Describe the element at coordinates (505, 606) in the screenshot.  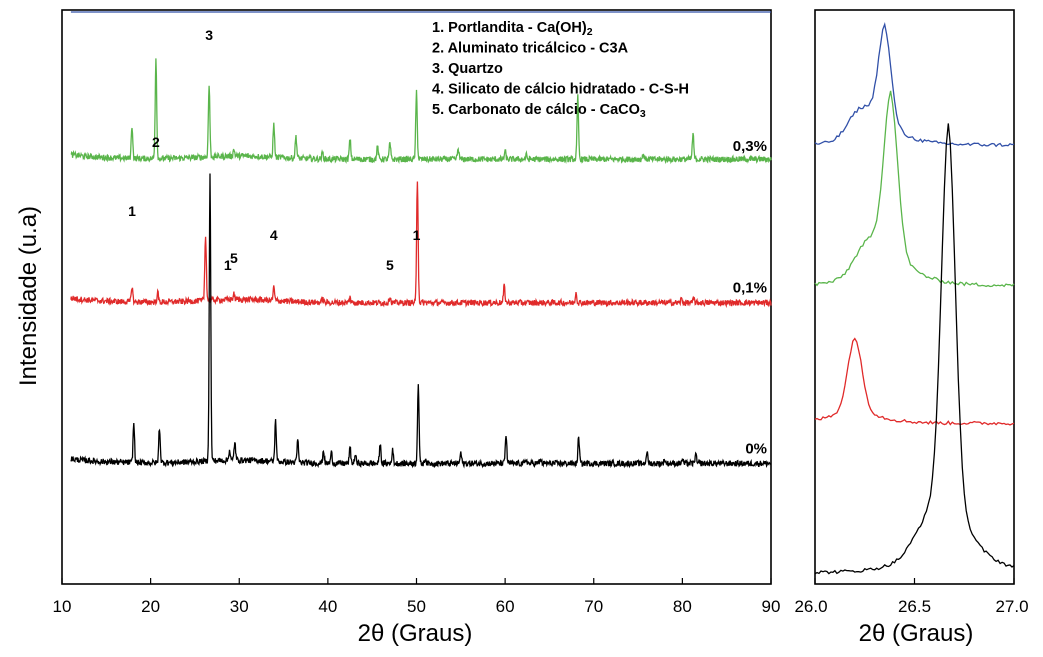
I see `main-x-tick-label: 60` at that location.